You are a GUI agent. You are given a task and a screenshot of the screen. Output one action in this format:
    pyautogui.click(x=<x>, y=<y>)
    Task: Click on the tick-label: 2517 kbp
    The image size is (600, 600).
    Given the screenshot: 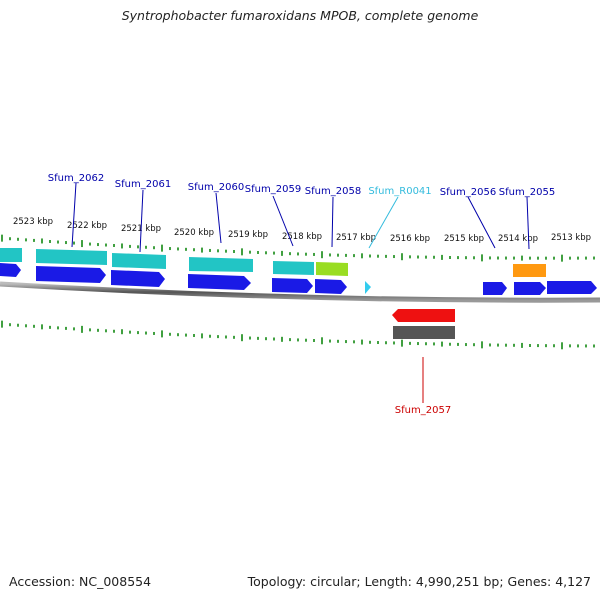 What is the action you would take?
    pyautogui.click(x=356, y=238)
    